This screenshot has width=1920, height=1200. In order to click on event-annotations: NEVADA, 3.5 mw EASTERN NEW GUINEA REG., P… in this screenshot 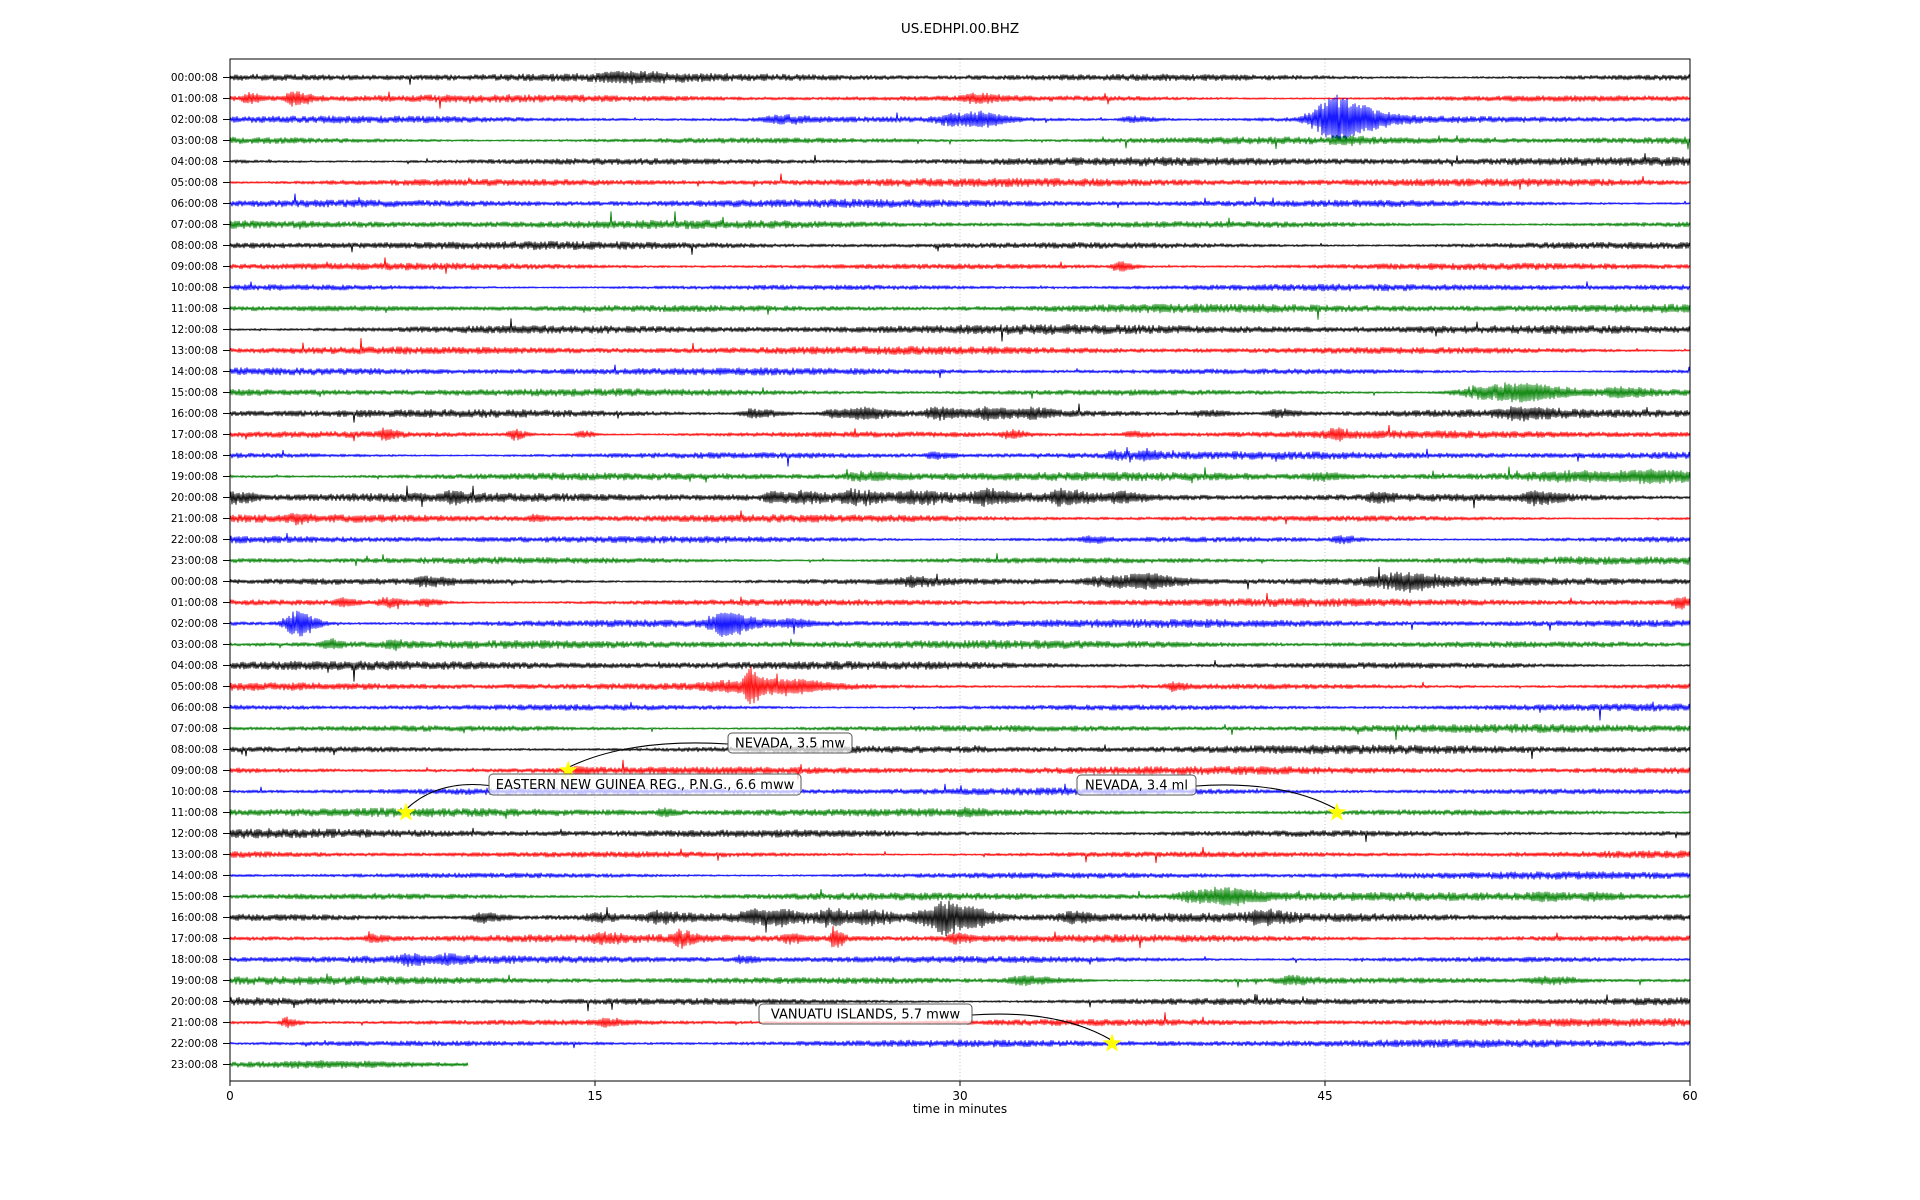, I will do `click(871, 892)`.